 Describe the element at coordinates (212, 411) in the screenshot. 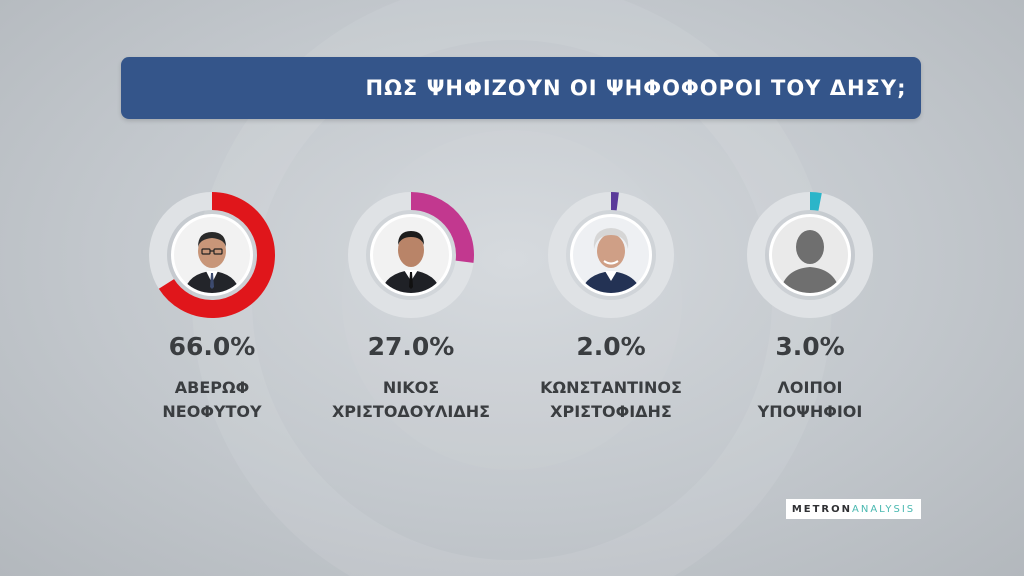

I see `name-line-2: ΝΕΟΦΥΤΟΥ` at that location.